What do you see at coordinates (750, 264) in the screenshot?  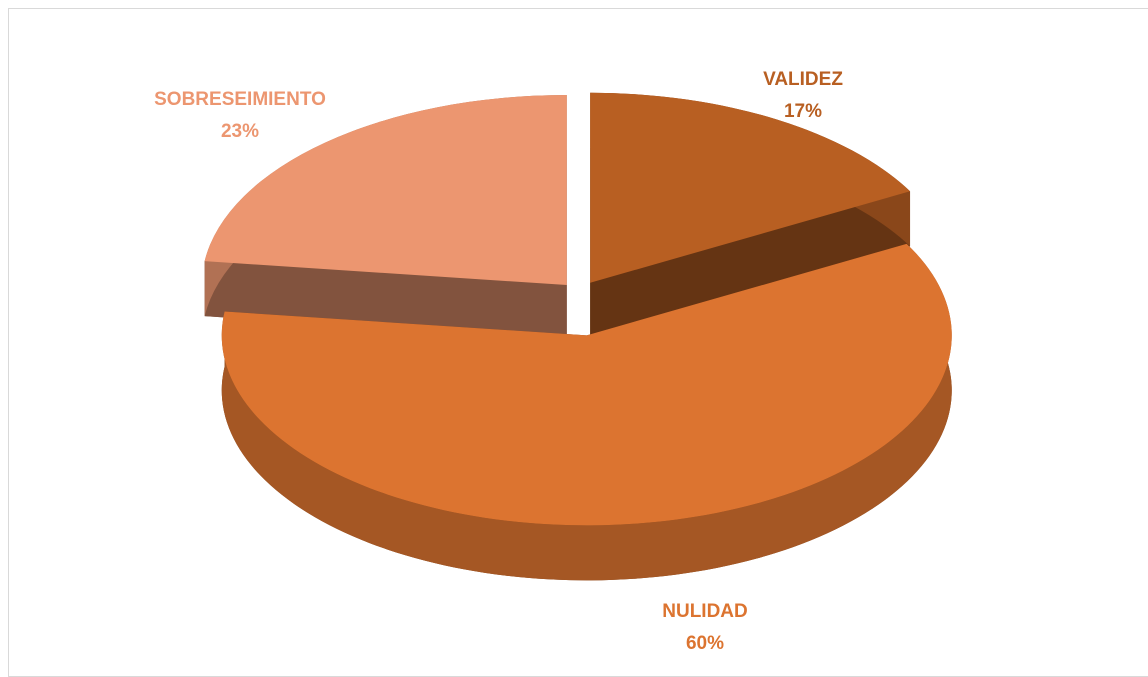 I see `slice-radial-wall` at bounding box center [750, 264].